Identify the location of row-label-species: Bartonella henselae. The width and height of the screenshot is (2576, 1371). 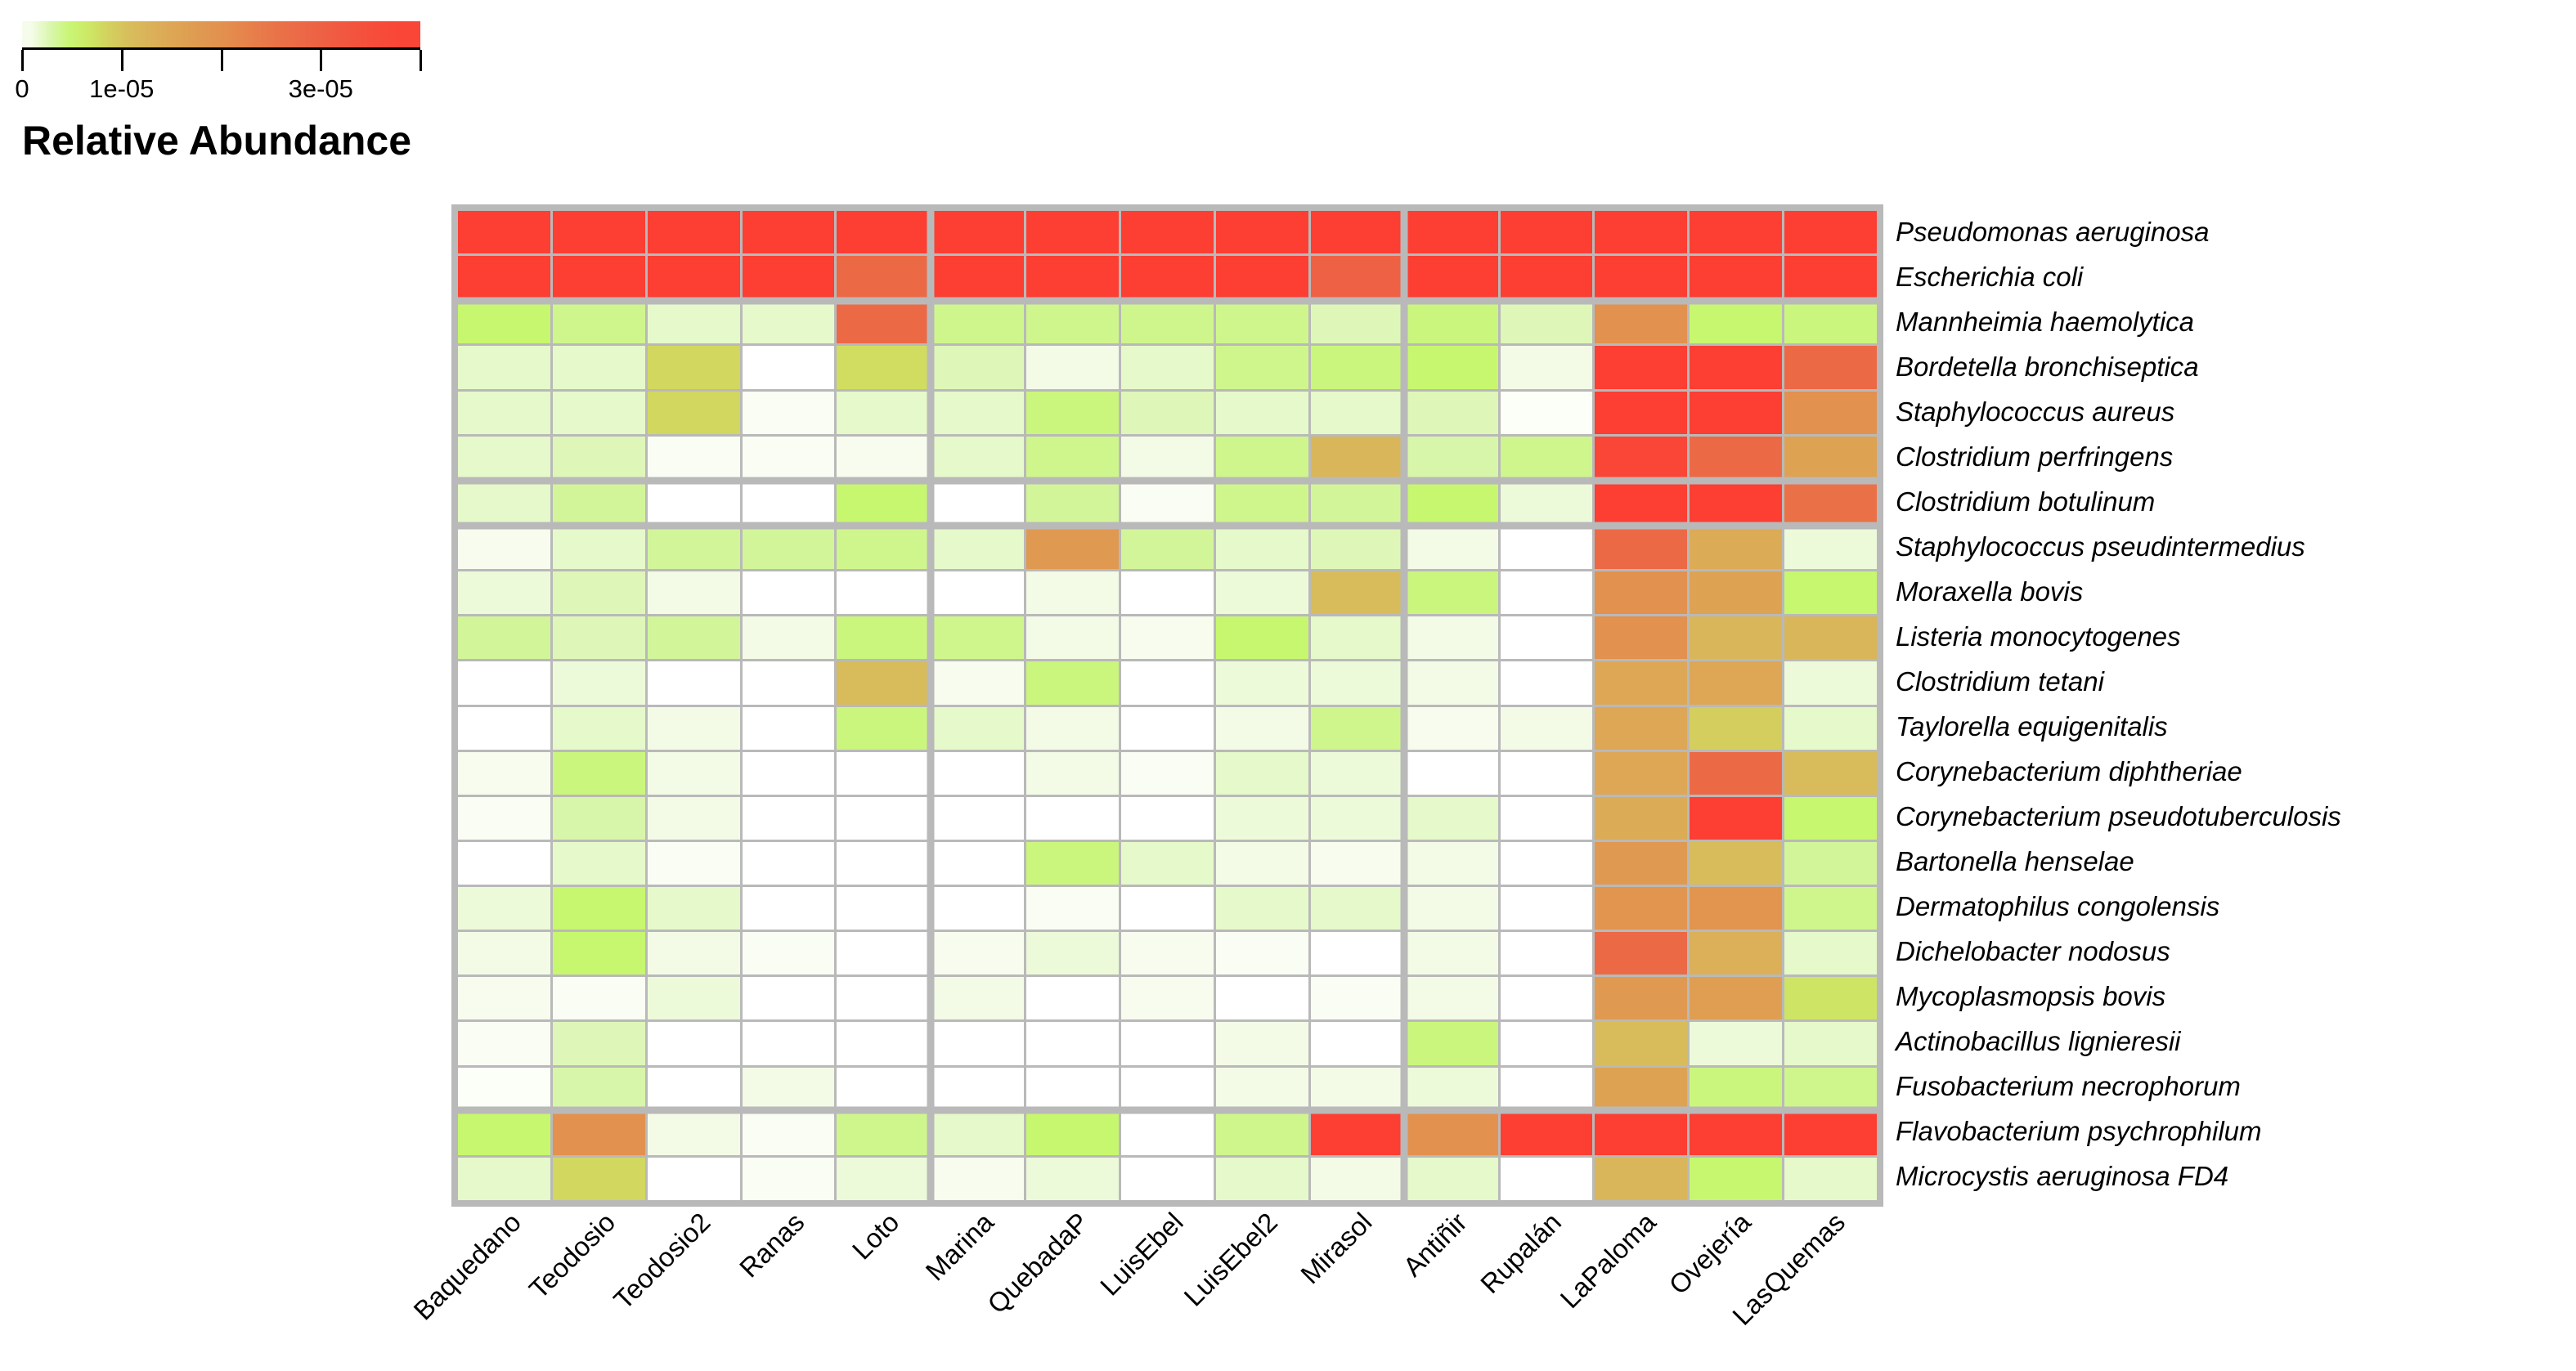
(2015, 861).